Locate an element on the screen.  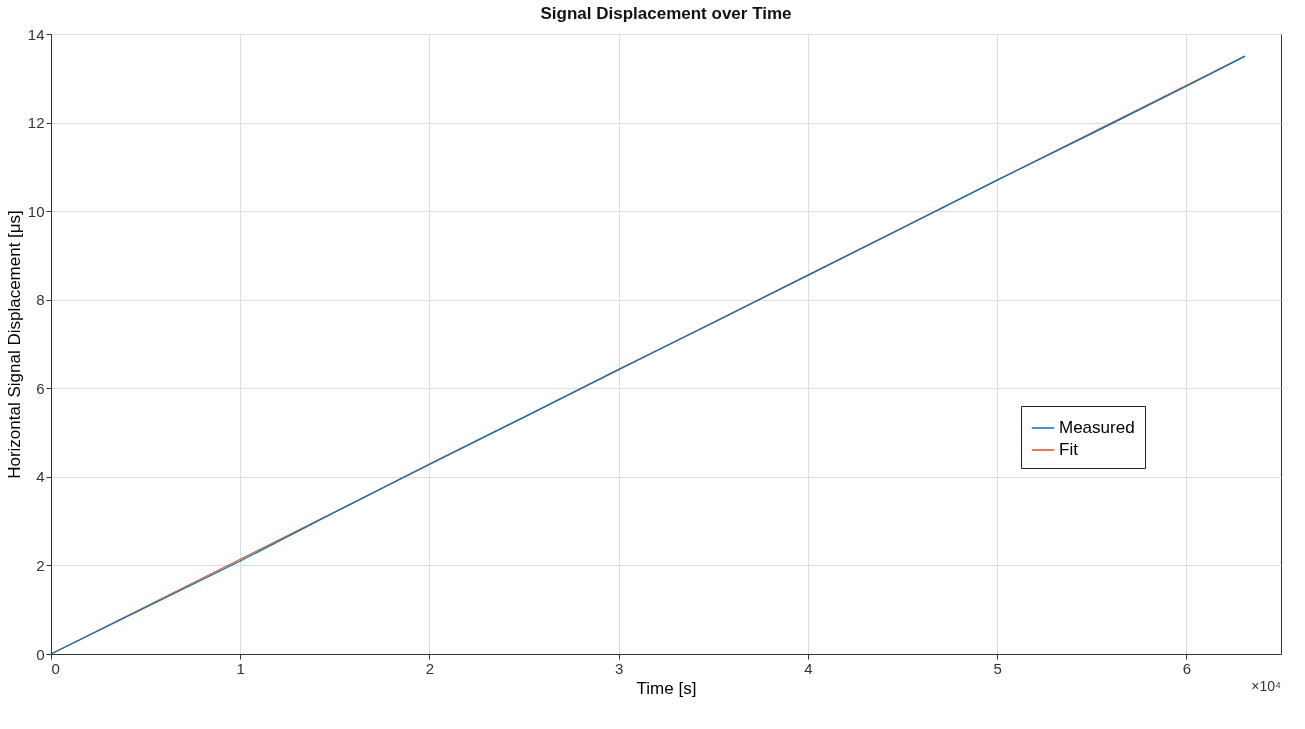
y-tick-label: 8 is located at coordinates (40, 300).